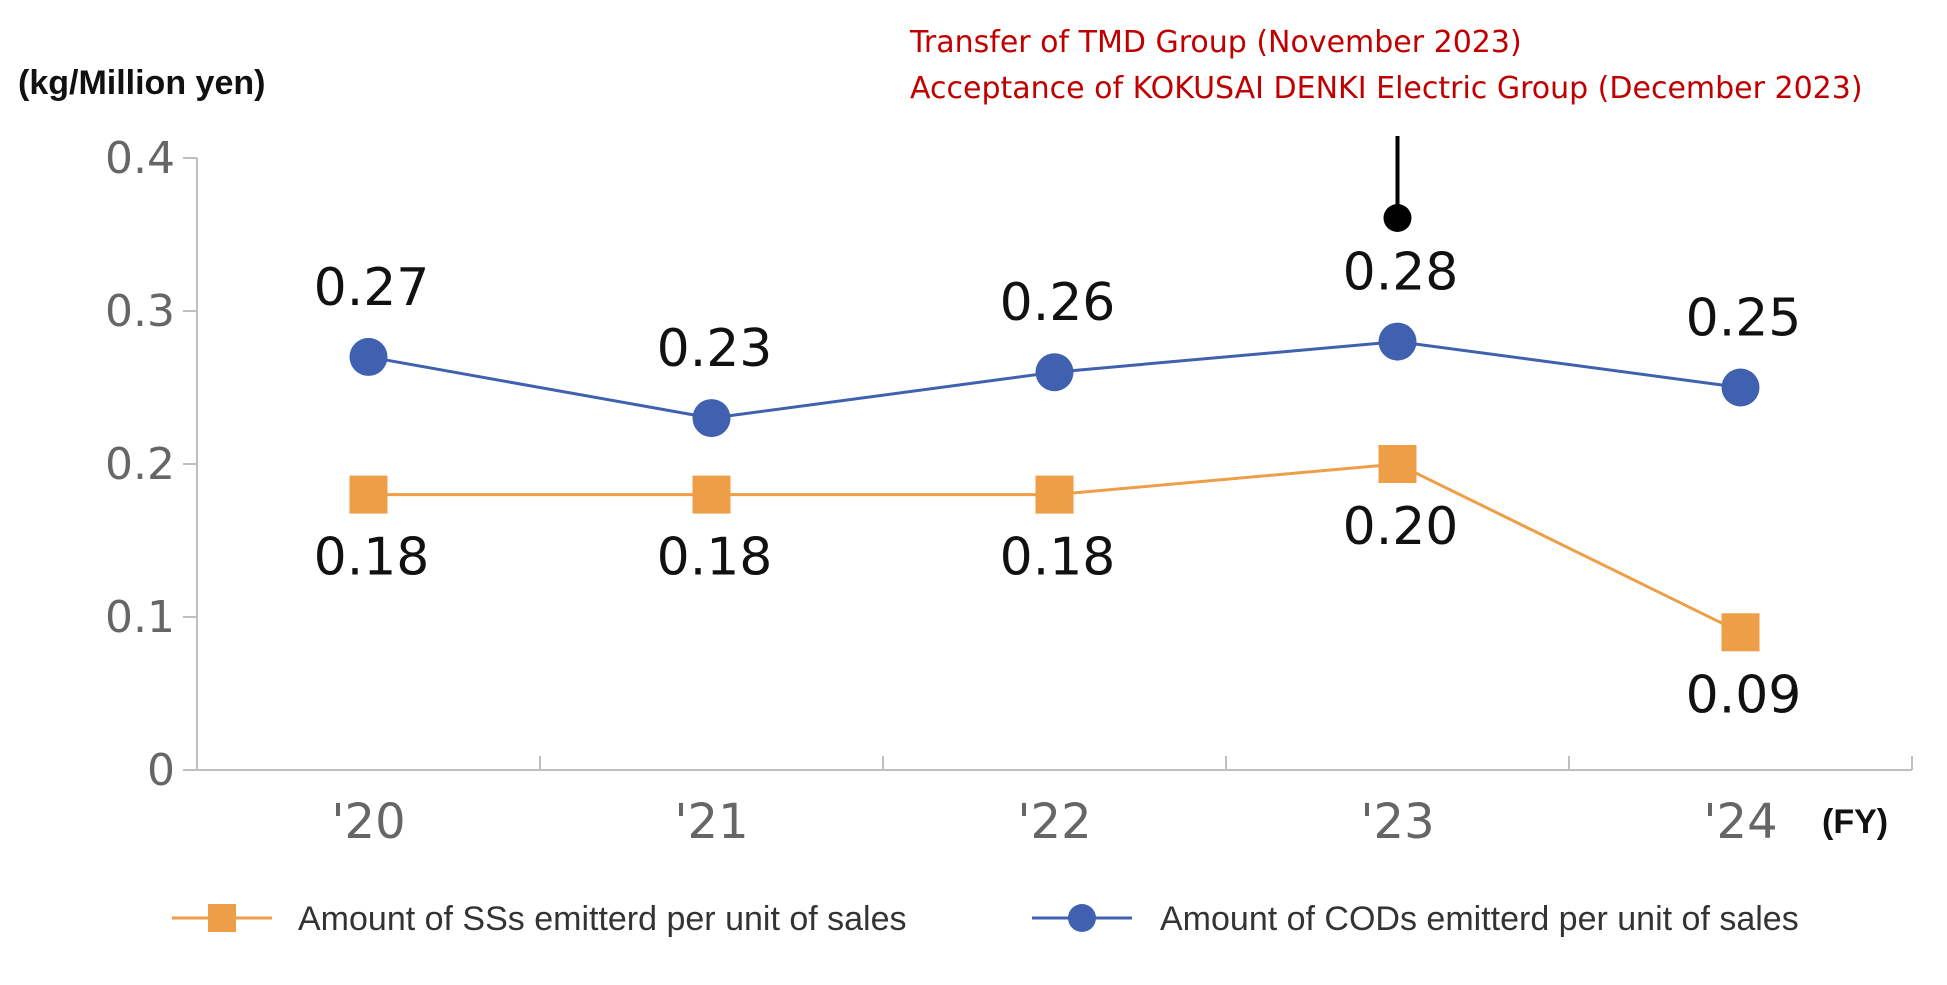  Describe the element at coordinates (222, 918) in the screenshot. I see `legend-square-marker` at that location.